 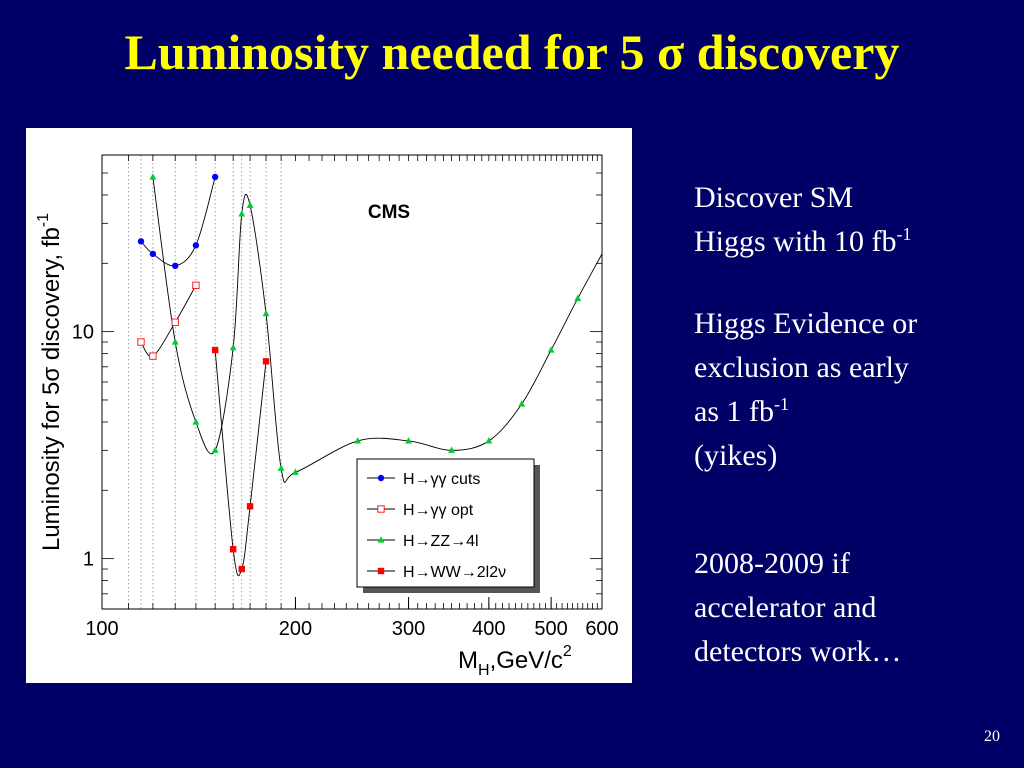 I want to click on bullet-text: Discover SM, so click(x=774, y=197).